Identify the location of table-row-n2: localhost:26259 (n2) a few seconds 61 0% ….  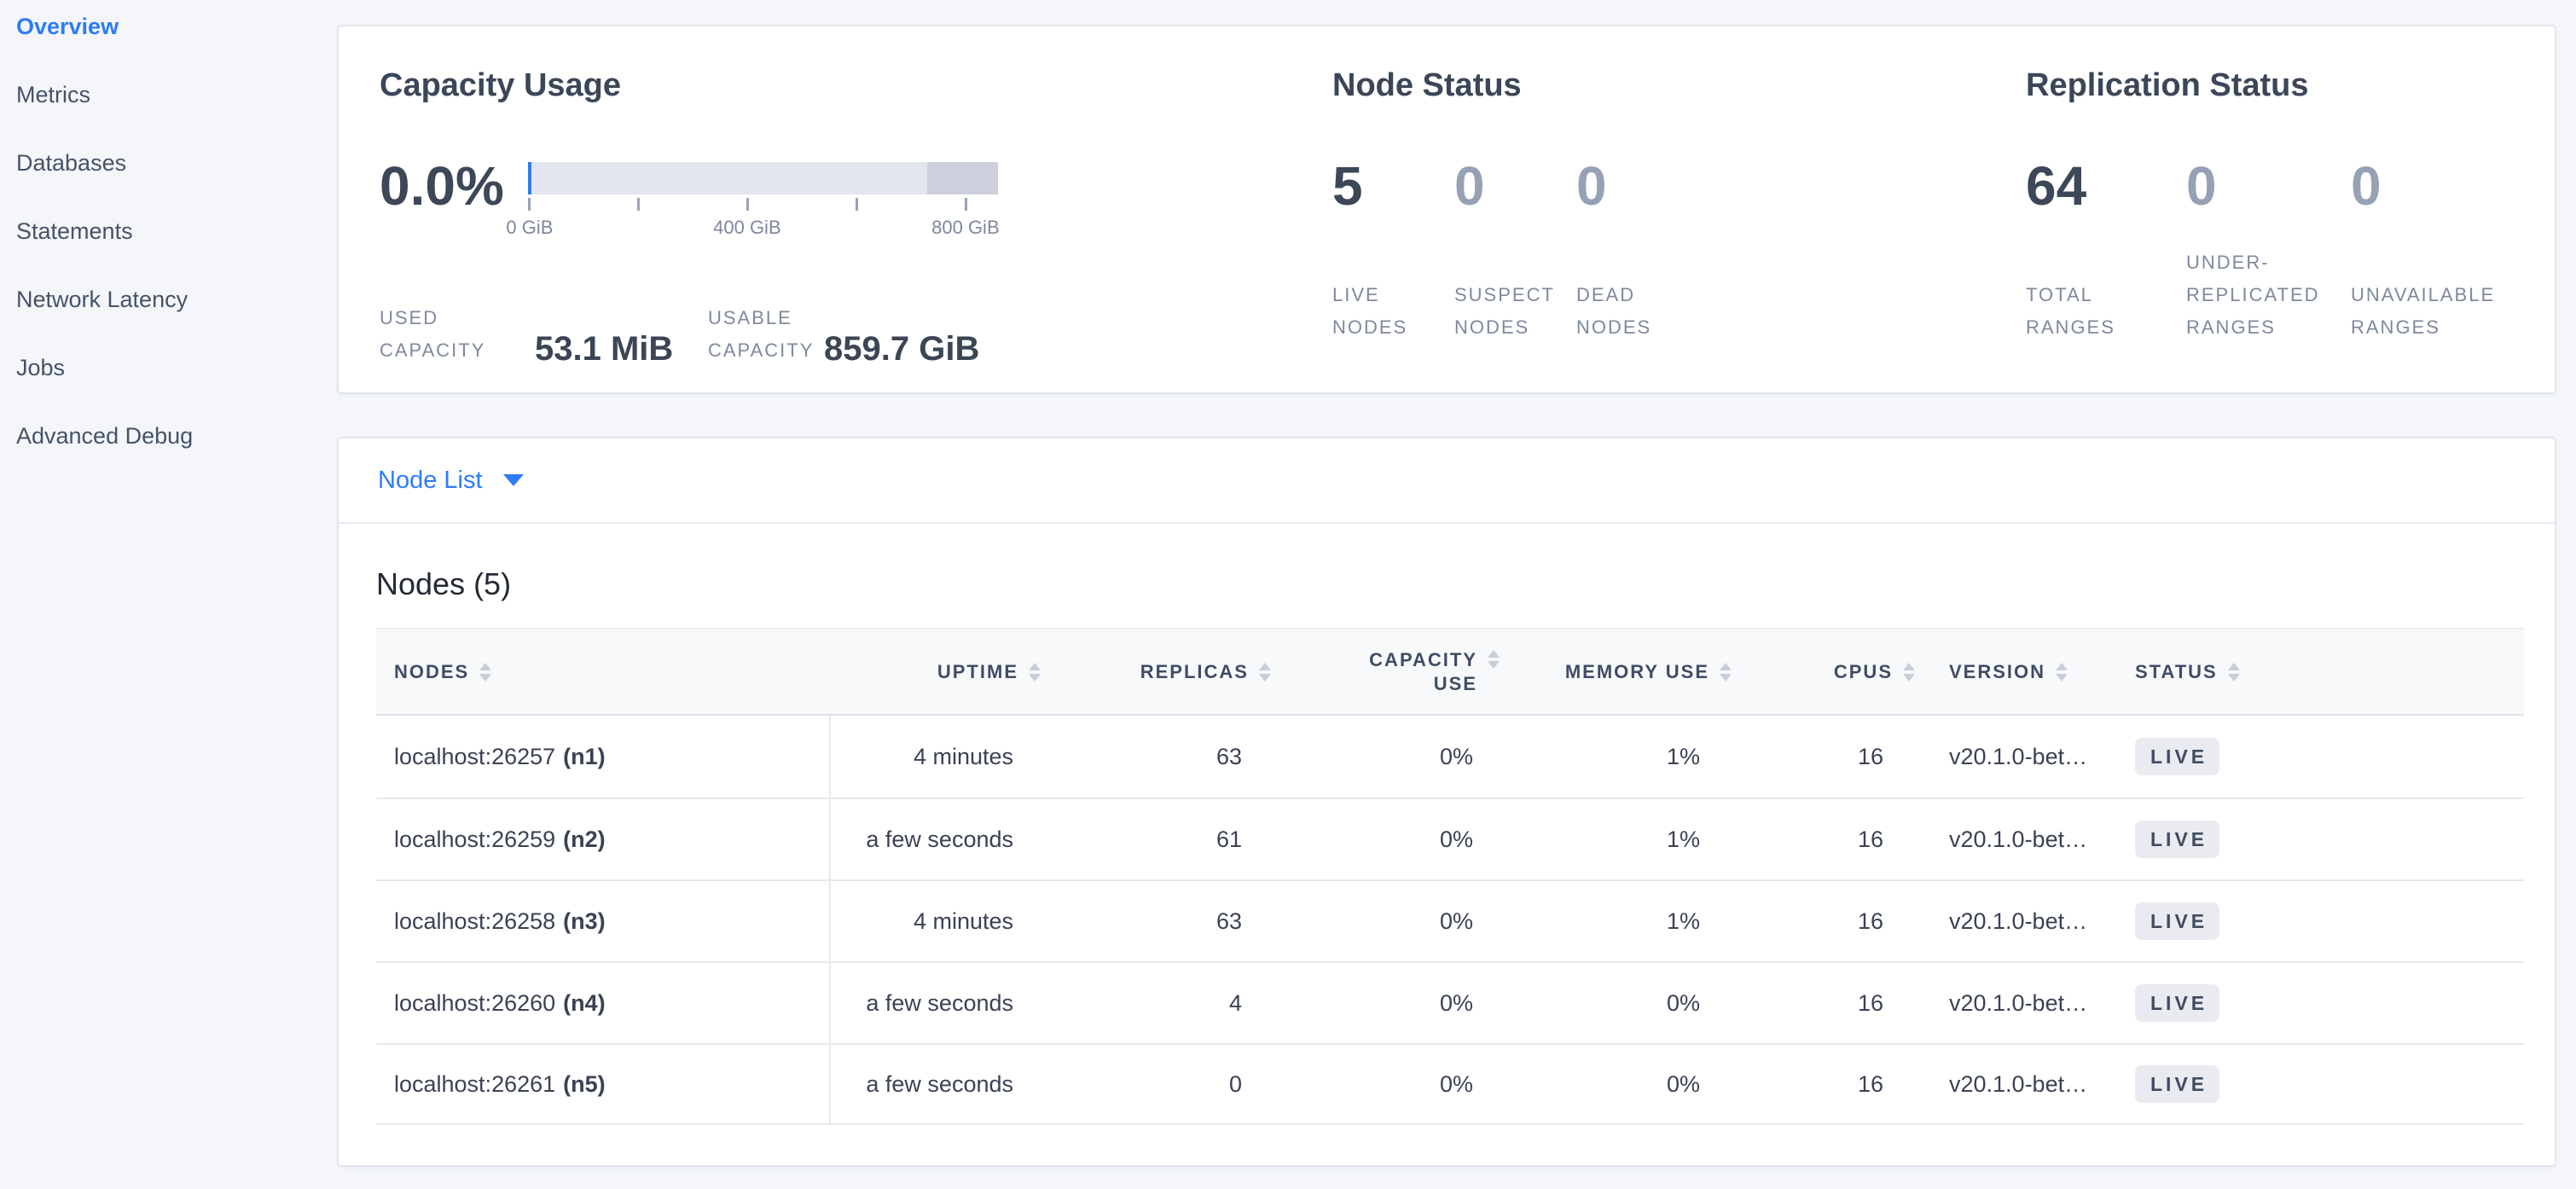
(1450, 838).